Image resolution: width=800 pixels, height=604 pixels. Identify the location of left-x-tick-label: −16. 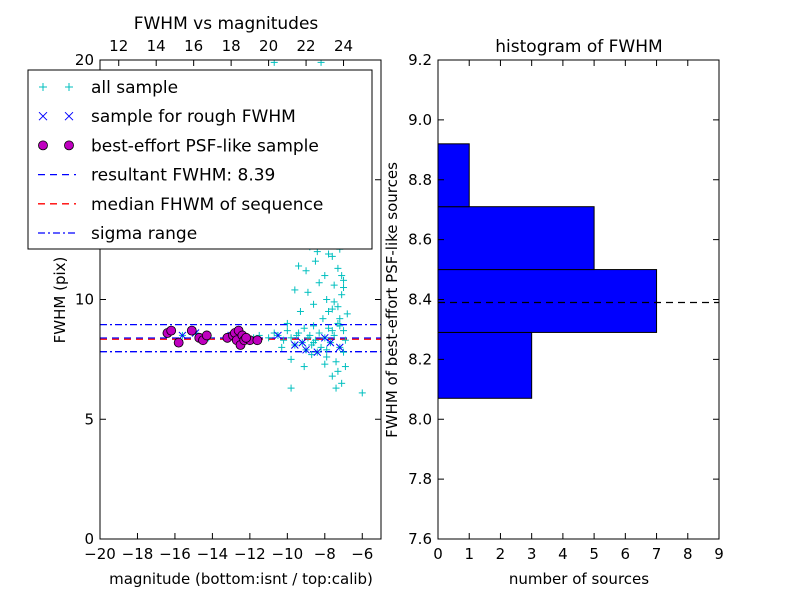
(175, 554).